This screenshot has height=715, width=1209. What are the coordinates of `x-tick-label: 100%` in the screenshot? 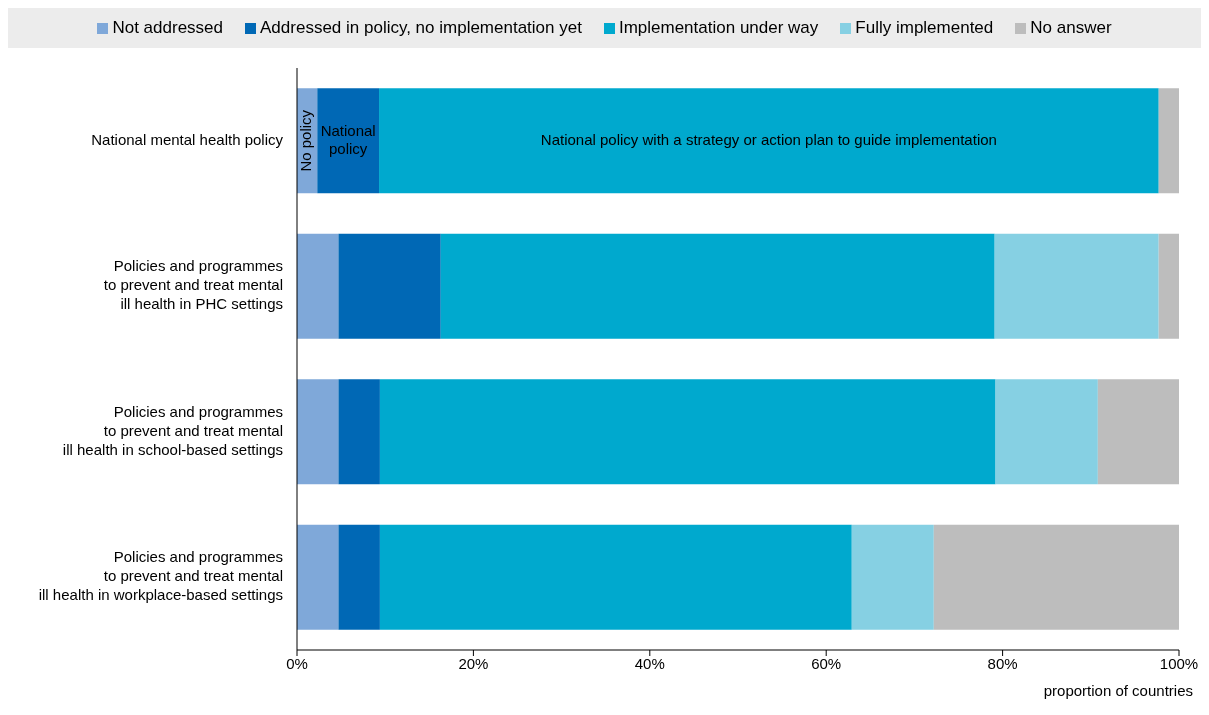 It's located at (1179, 663).